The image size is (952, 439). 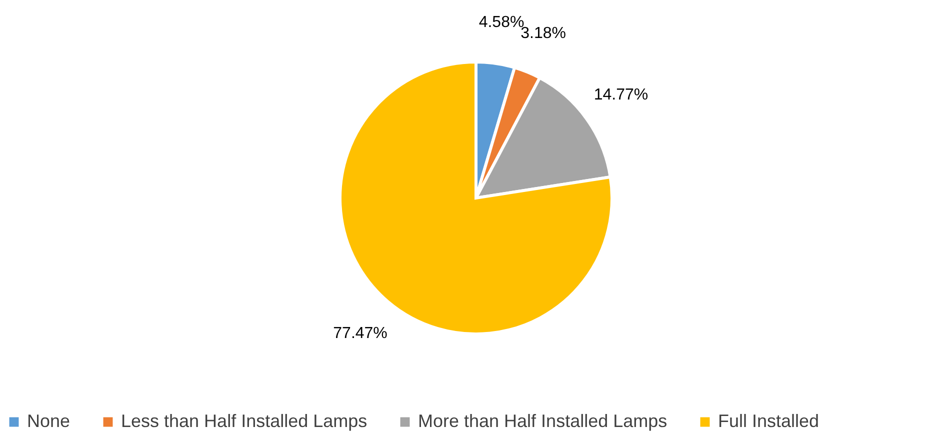 I want to click on data-label: 77.47%, so click(x=360, y=333).